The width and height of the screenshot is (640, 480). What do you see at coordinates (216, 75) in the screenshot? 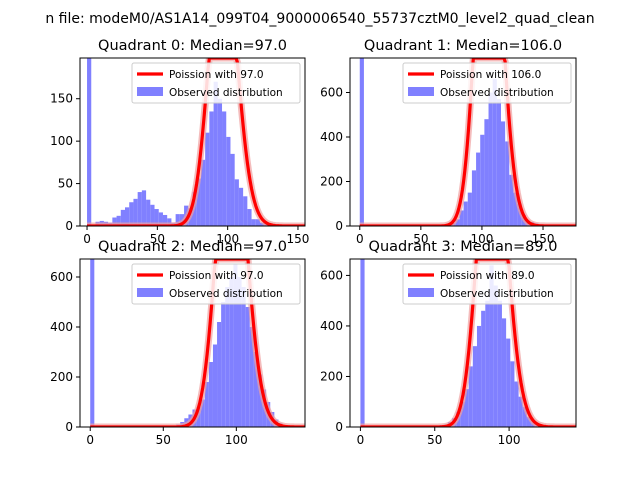
I see `legend-label-poisson: Poission with 97.0` at bounding box center [216, 75].